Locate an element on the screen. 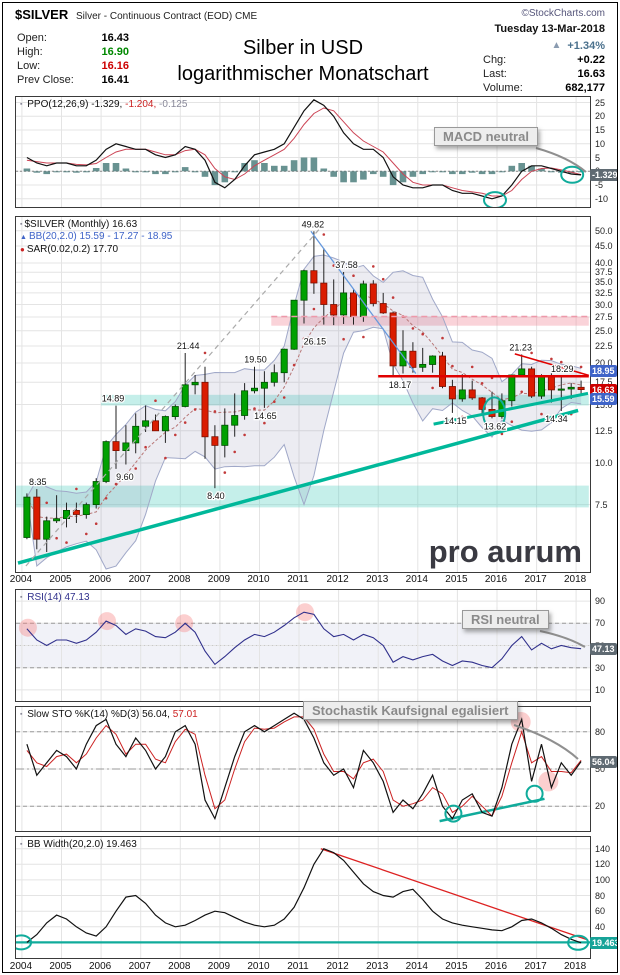 The width and height of the screenshot is (620, 975). y-axis-tick: 27.5 is located at coordinates (604, 317).